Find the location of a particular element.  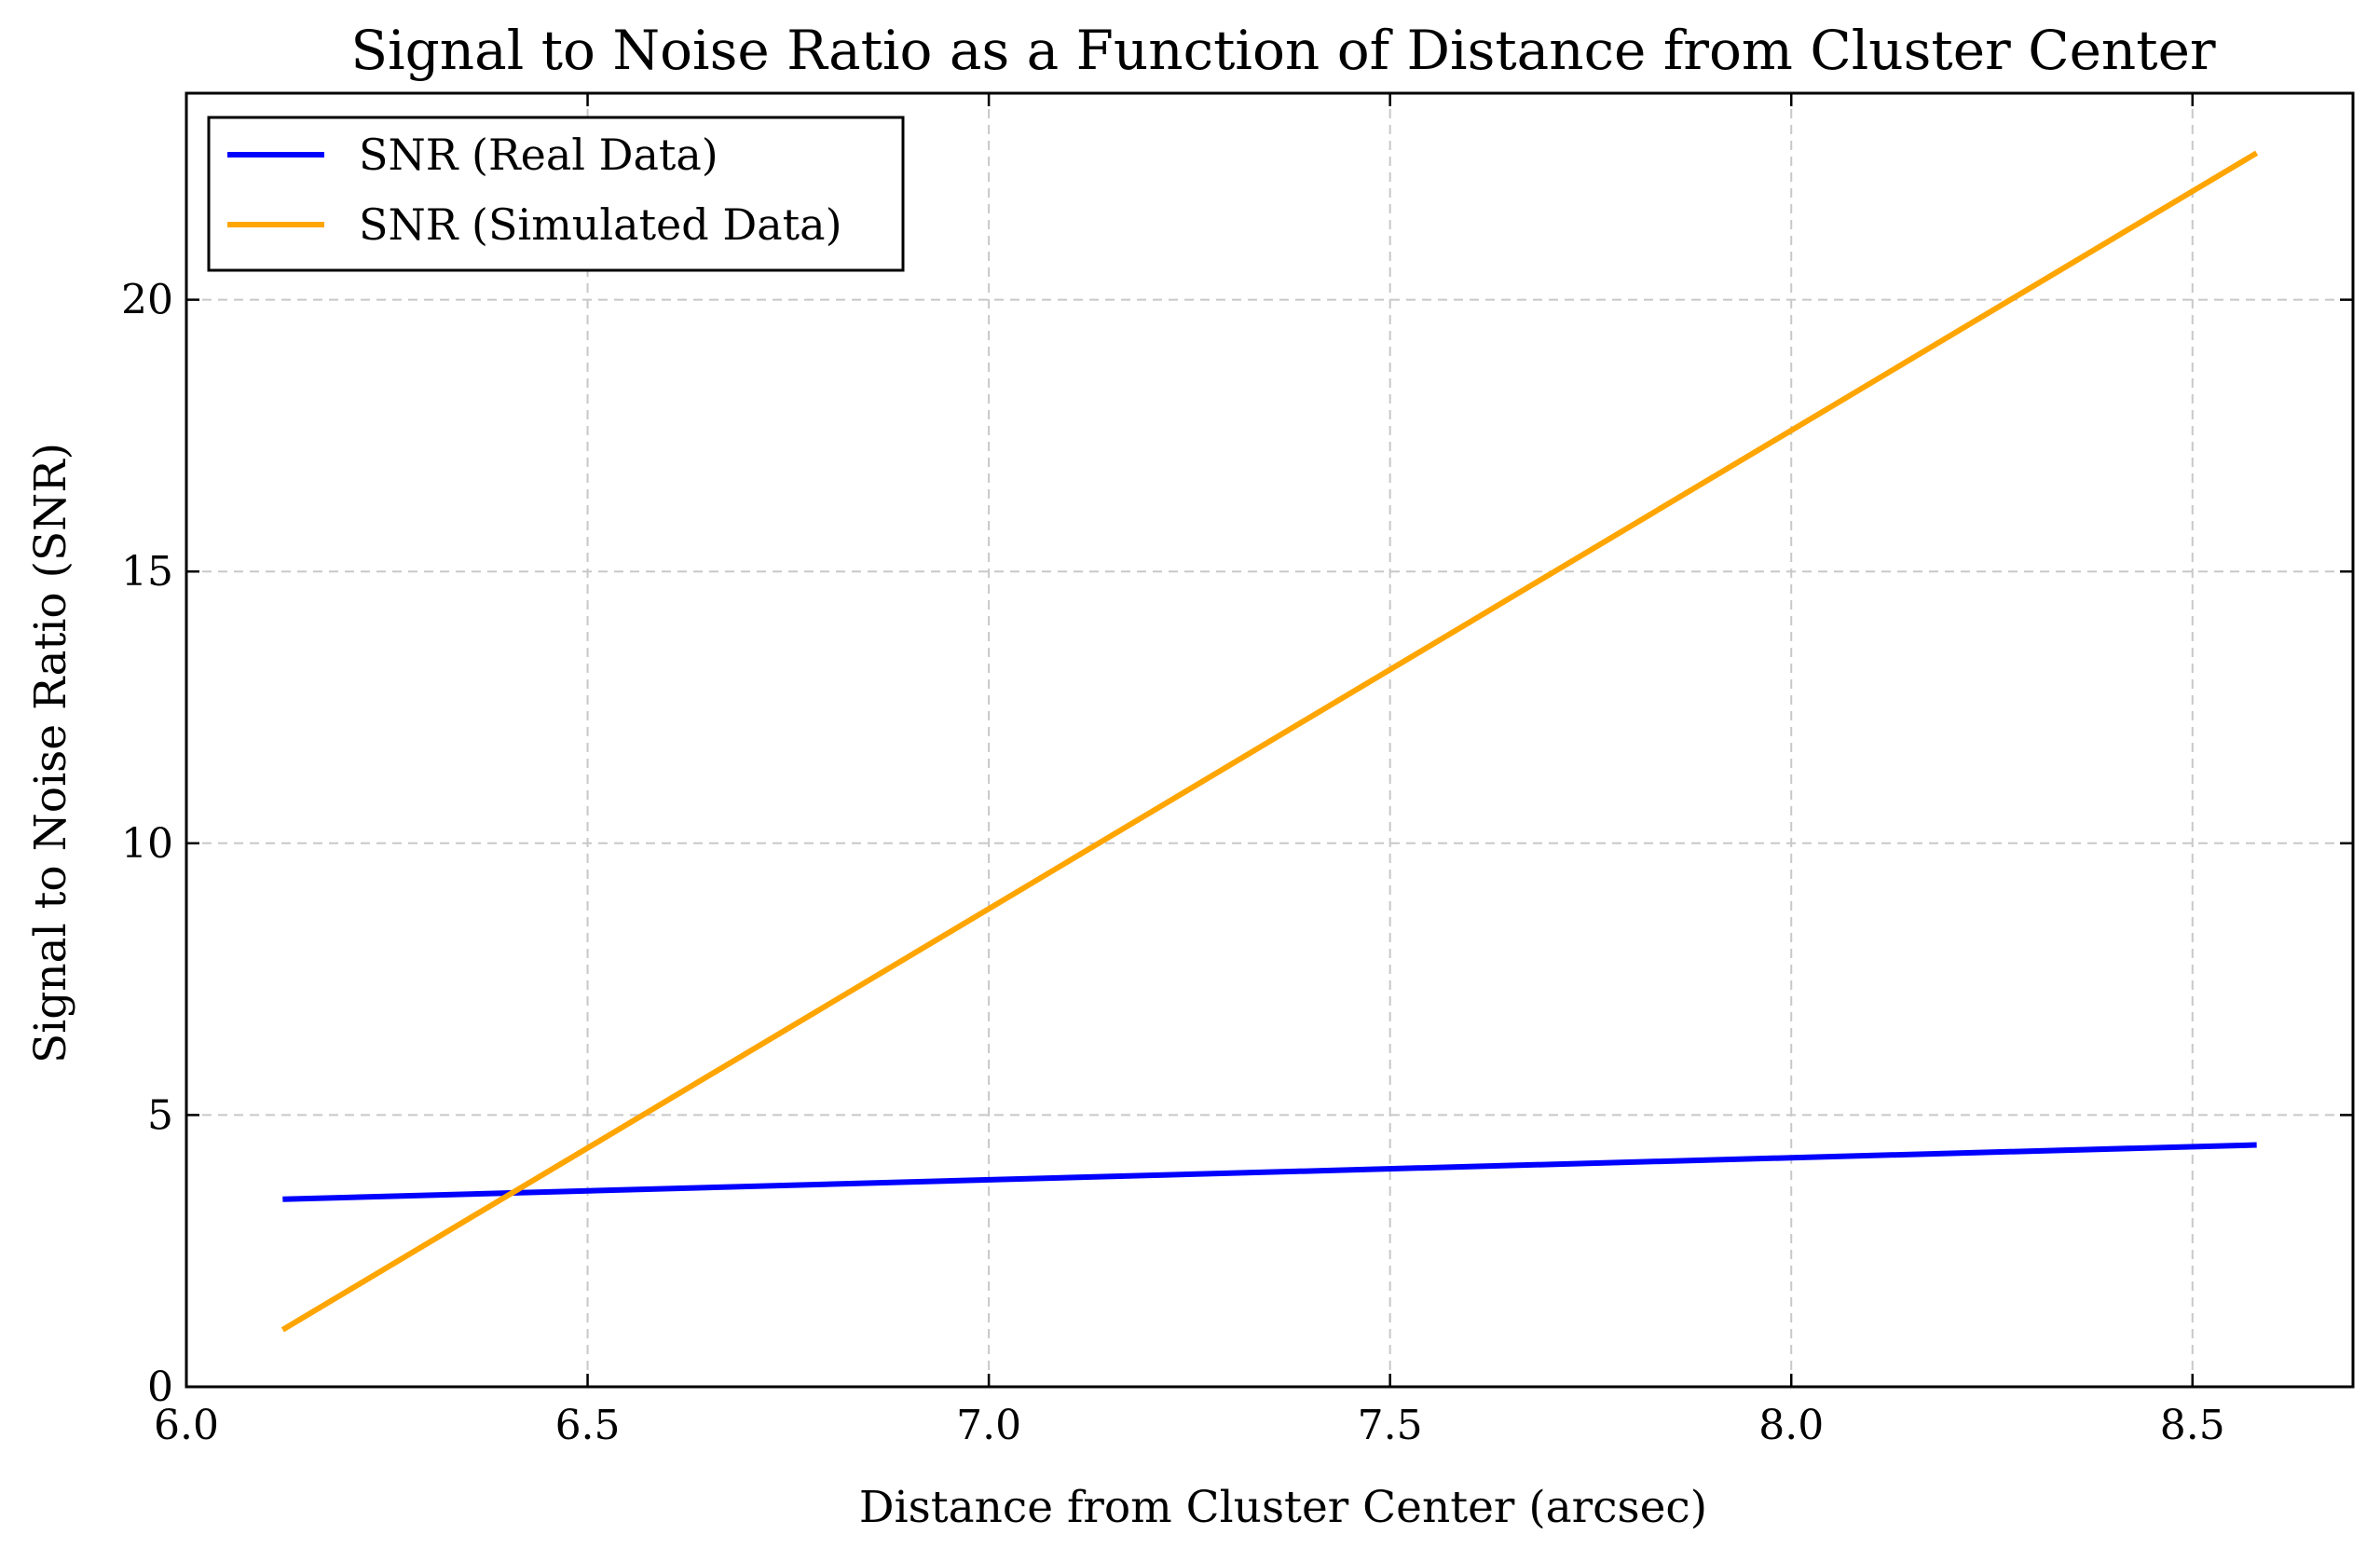

series-line-real-data is located at coordinates (1269, 1172).